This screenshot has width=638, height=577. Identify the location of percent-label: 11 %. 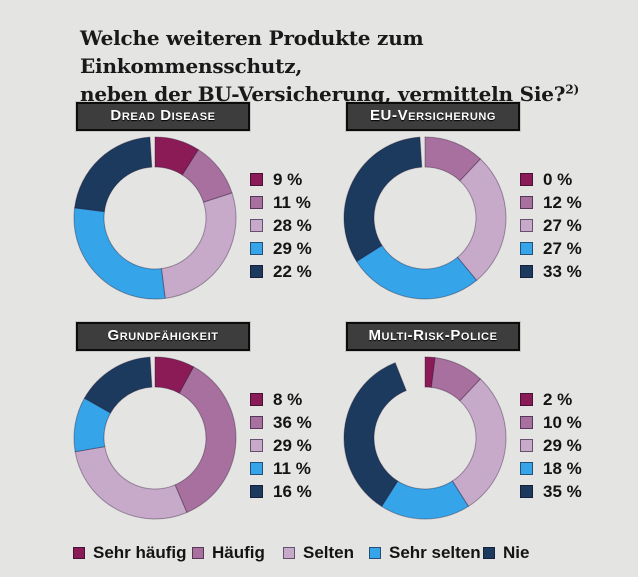
(292, 202).